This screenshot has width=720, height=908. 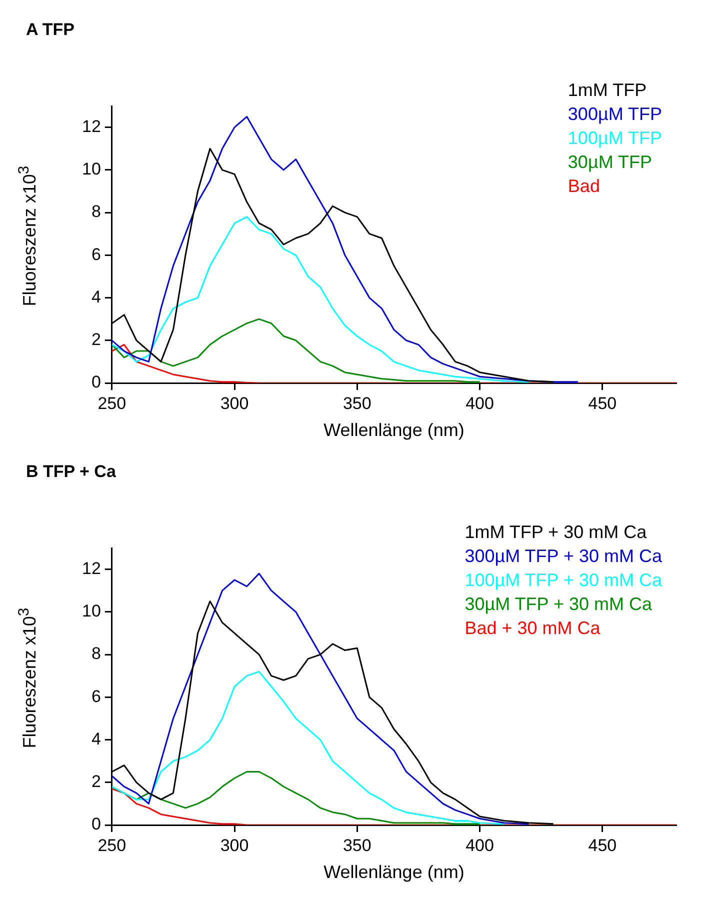 What do you see at coordinates (50, 30) in the screenshot?
I see `chart-title: A TFP` at bounding box center [50, 30].